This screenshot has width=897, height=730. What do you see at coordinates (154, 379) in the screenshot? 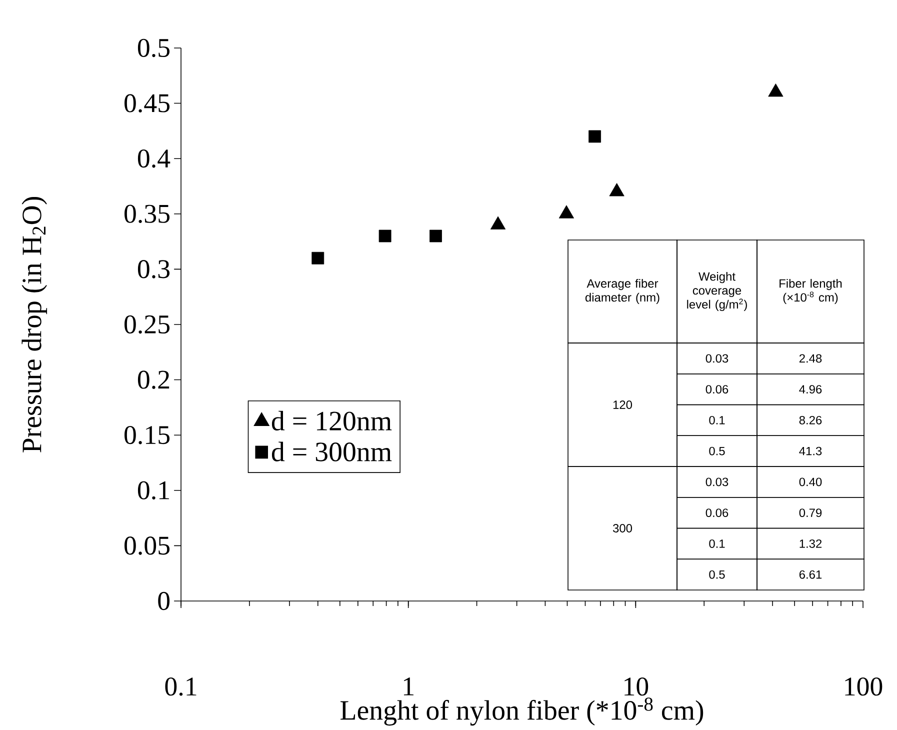
I see `y-tick-label: 0.2` at bounding box center [154, 379].